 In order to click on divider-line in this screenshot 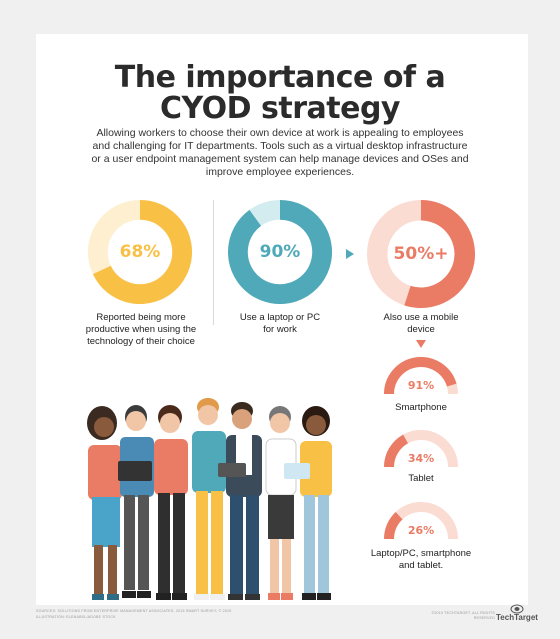, I will do `click(213, 262)`.